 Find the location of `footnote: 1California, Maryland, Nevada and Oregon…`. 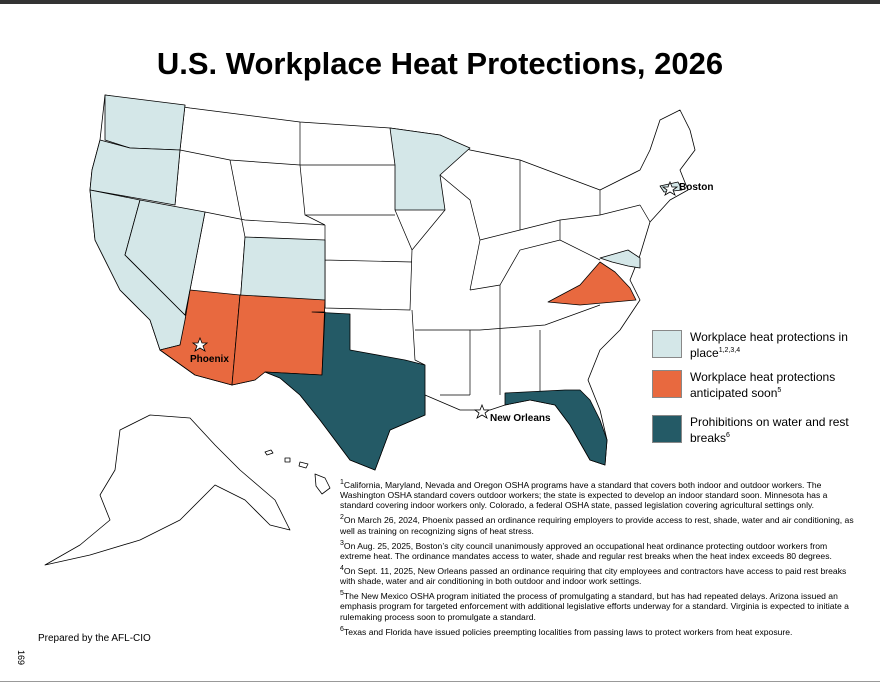

footnote: 1California, Maryland, Nevada and Oregon… is located at coordinates (600, 494).